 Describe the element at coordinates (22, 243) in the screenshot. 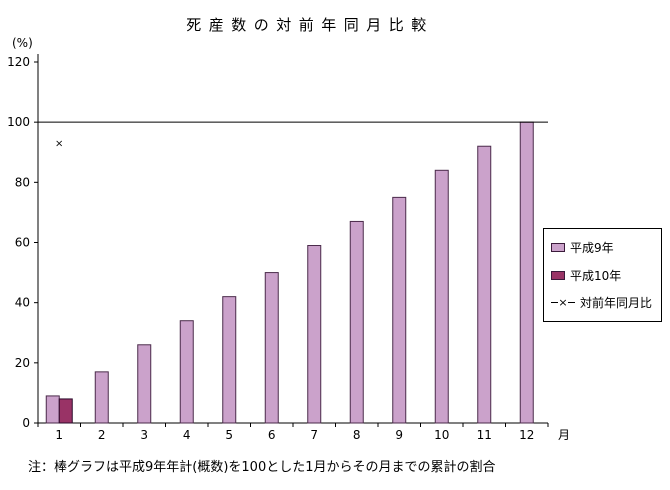

I see `y-tick-label-60: 60` at that location.